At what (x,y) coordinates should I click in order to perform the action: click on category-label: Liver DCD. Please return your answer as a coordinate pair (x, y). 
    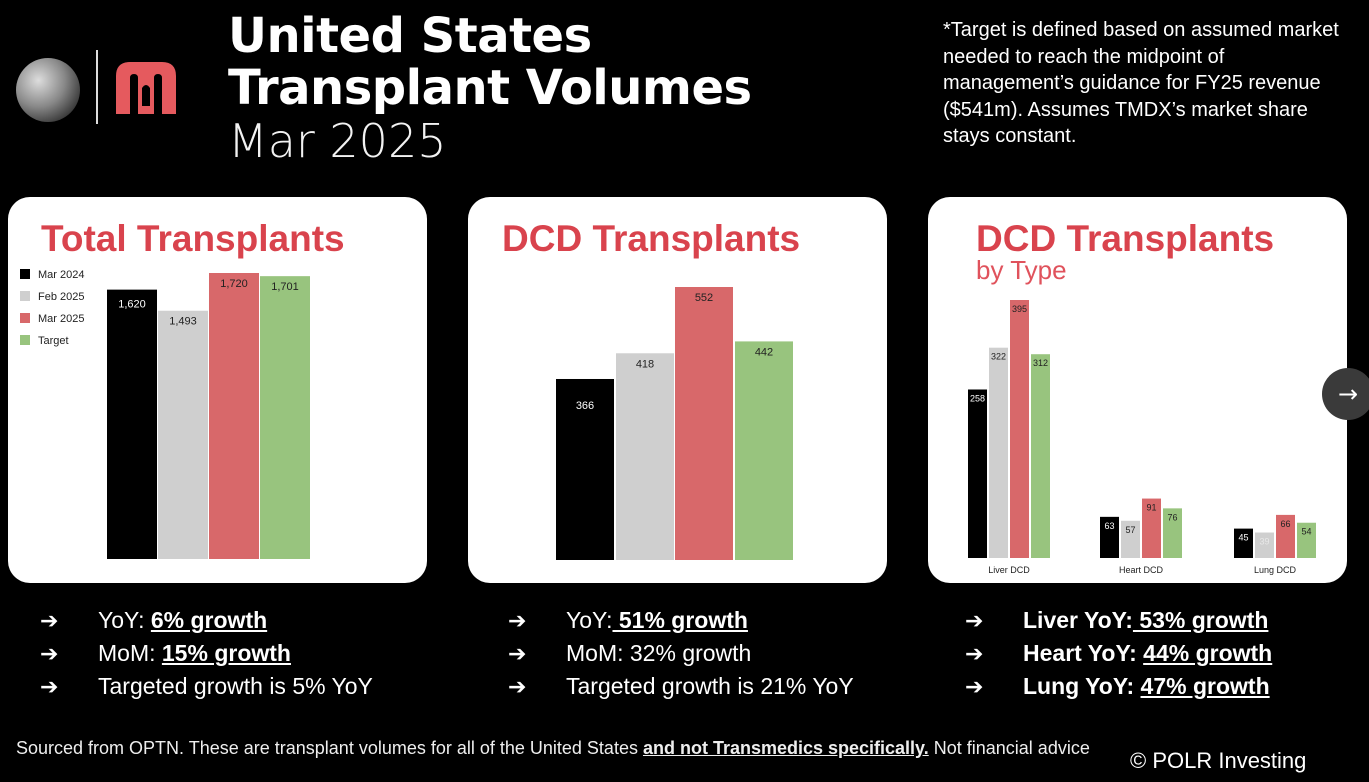
    Looking at the image, I should click on (1009, 570).